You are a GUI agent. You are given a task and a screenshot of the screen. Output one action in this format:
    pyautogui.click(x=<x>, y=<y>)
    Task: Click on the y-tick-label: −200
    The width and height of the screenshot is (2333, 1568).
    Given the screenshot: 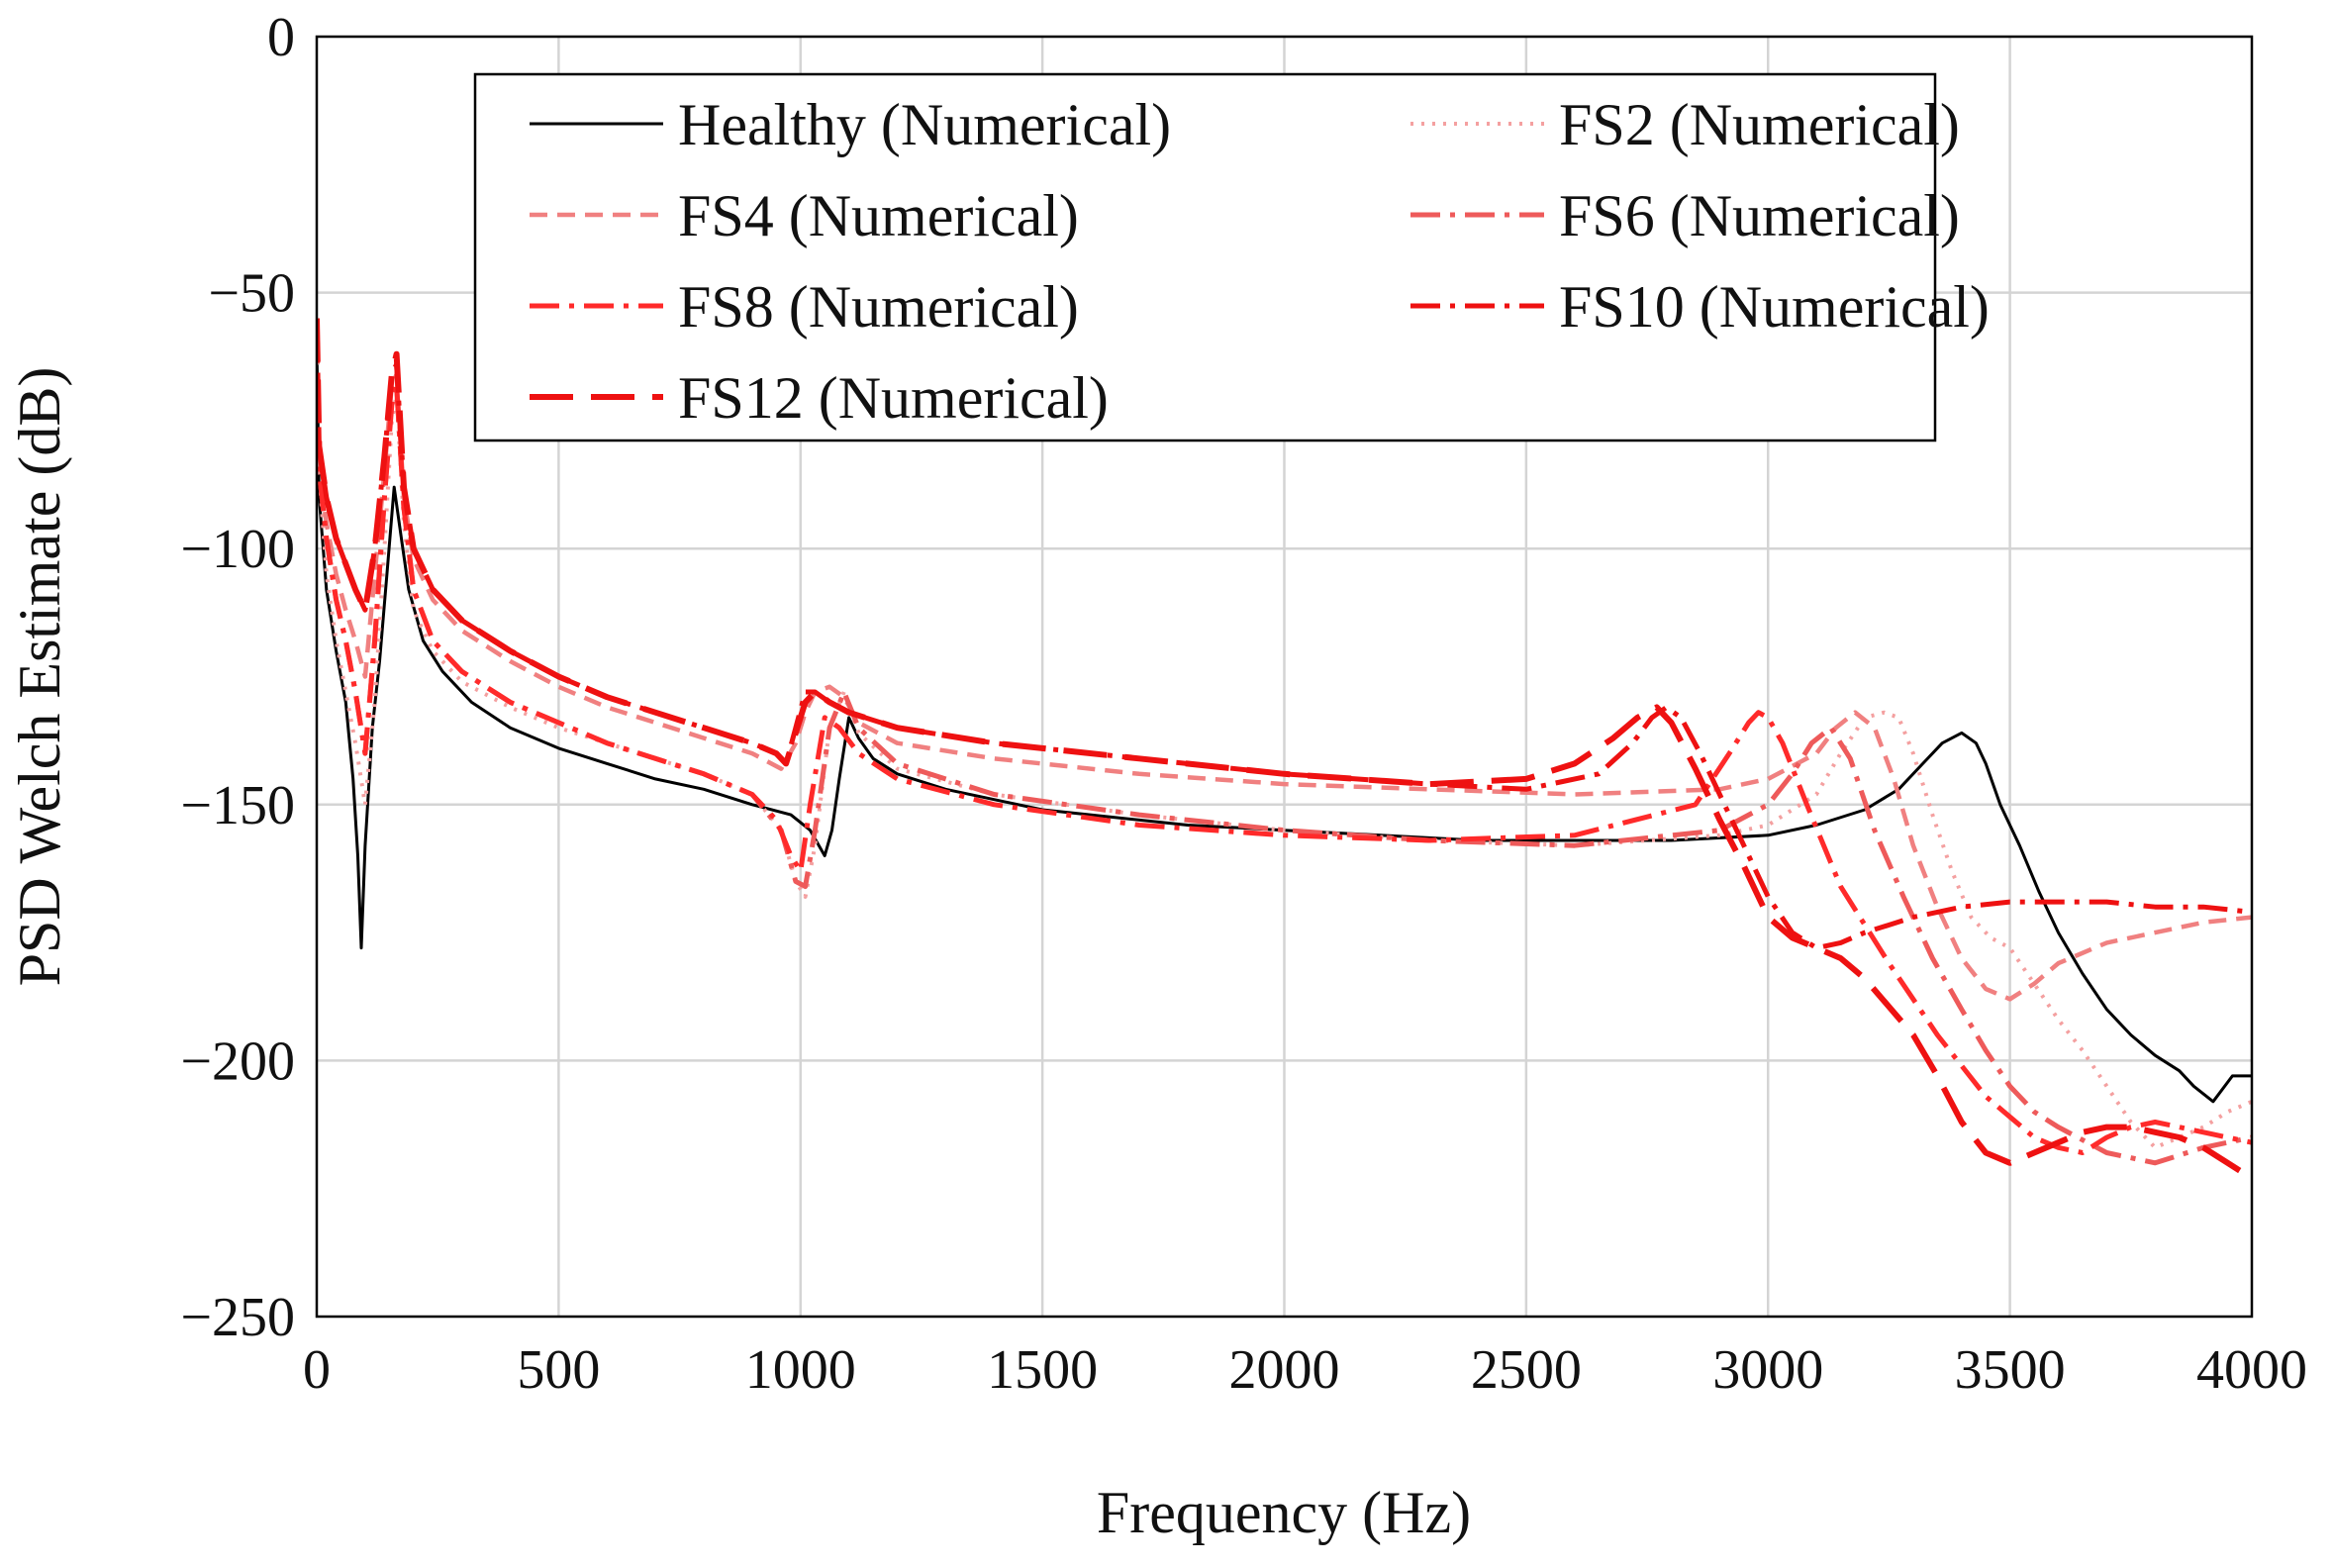 What is the action you would take?
    pyautogui.click(x=238, y=1061)
    